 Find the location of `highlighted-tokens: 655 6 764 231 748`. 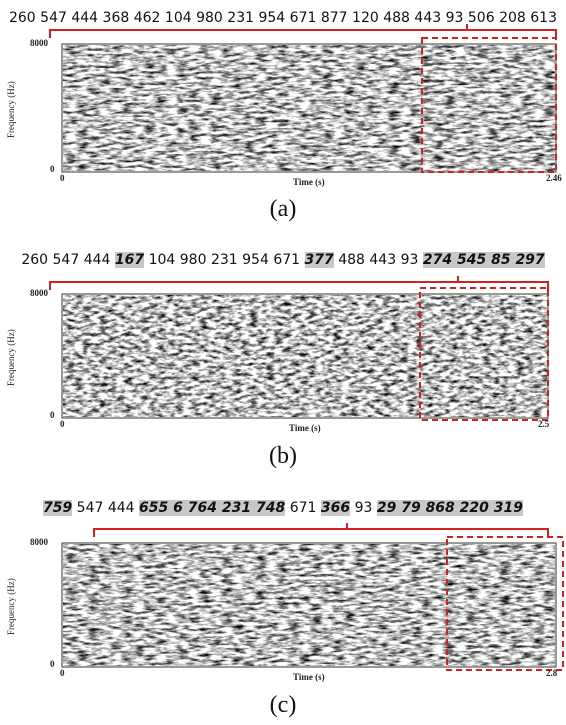

highlighted-tokens: 655 6 764 231 748 is located at coordinates (212, 508).